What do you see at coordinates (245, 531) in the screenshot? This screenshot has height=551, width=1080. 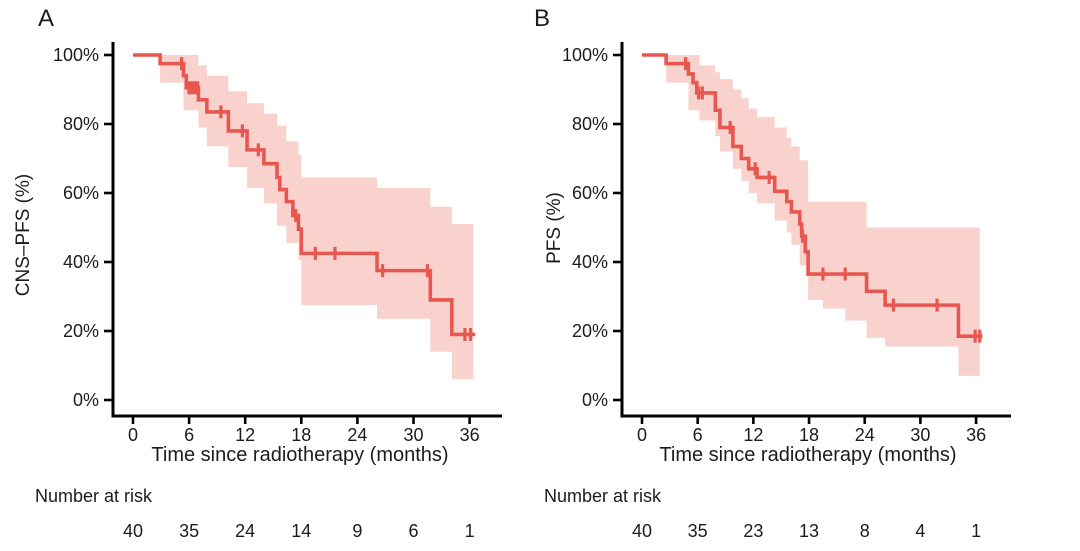 I see `number-at-risk-value: 24` at bounding box center [245, 531].